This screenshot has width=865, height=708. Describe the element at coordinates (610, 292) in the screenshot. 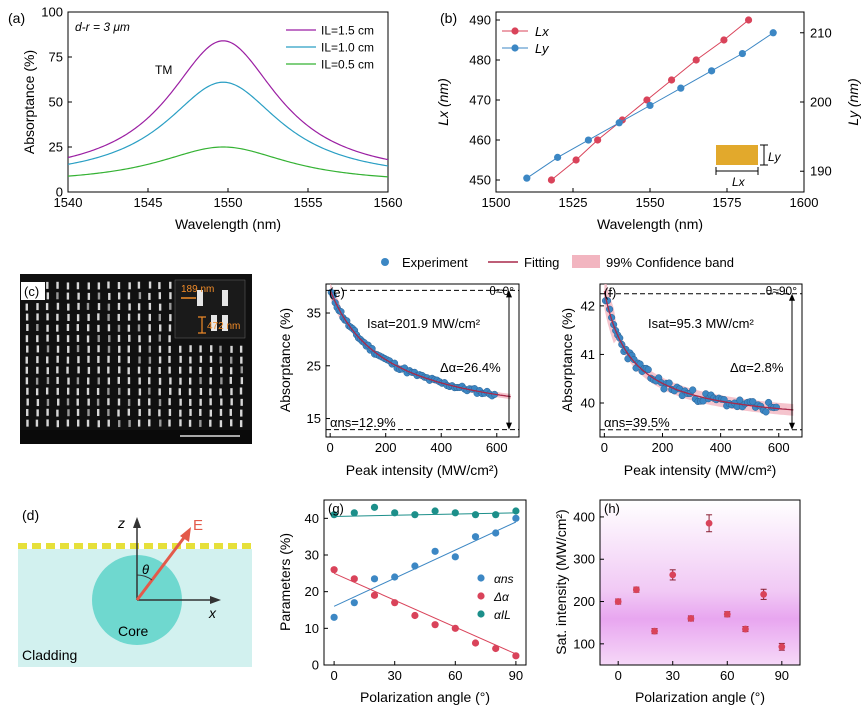

I see `panel-f-label: (f)` at that location.